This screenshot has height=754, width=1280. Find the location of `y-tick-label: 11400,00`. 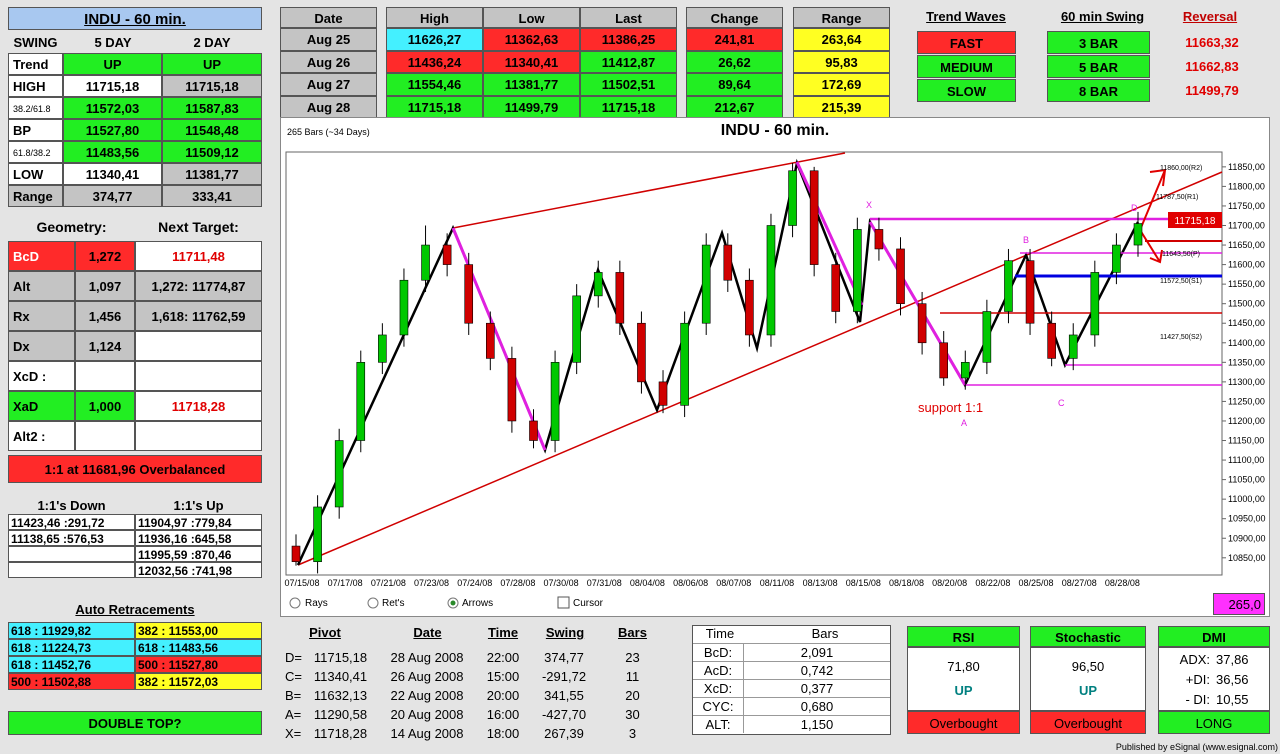

y-tick-label: 11400,00 is located at coordinates (1246, 343).